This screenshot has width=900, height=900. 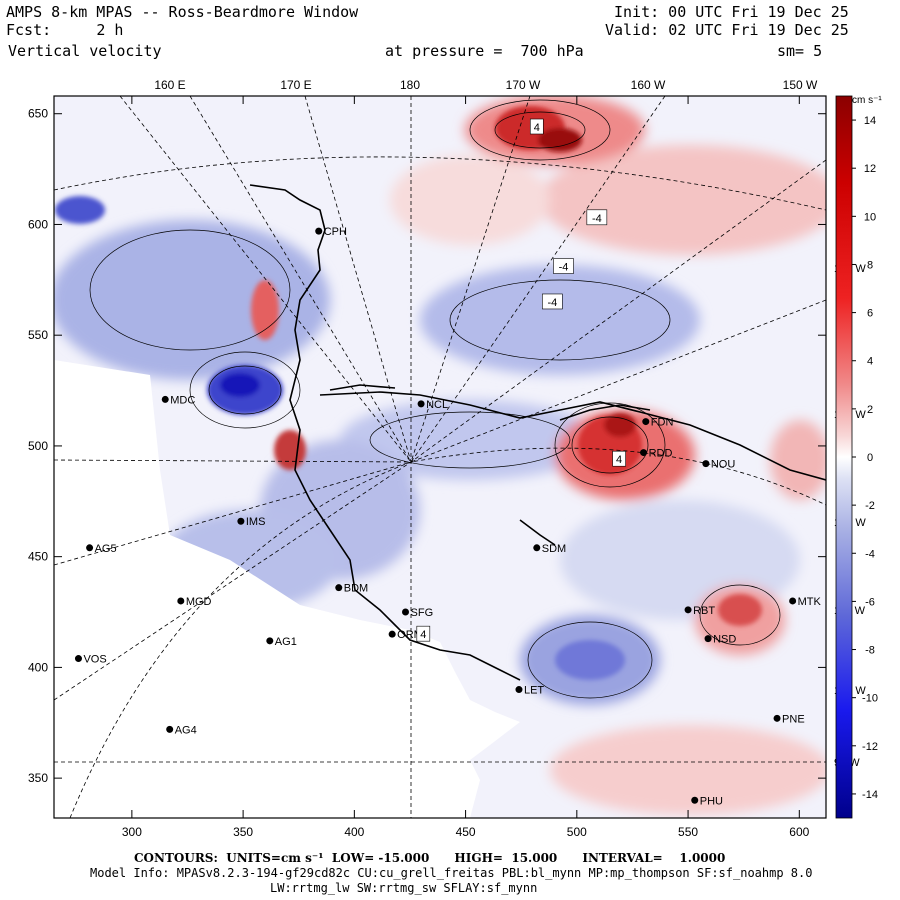 What do you see at coordinates (800, 85) in the screenshot?
I see `lon-label-top: 150 W` at bounding box center [800, 85].